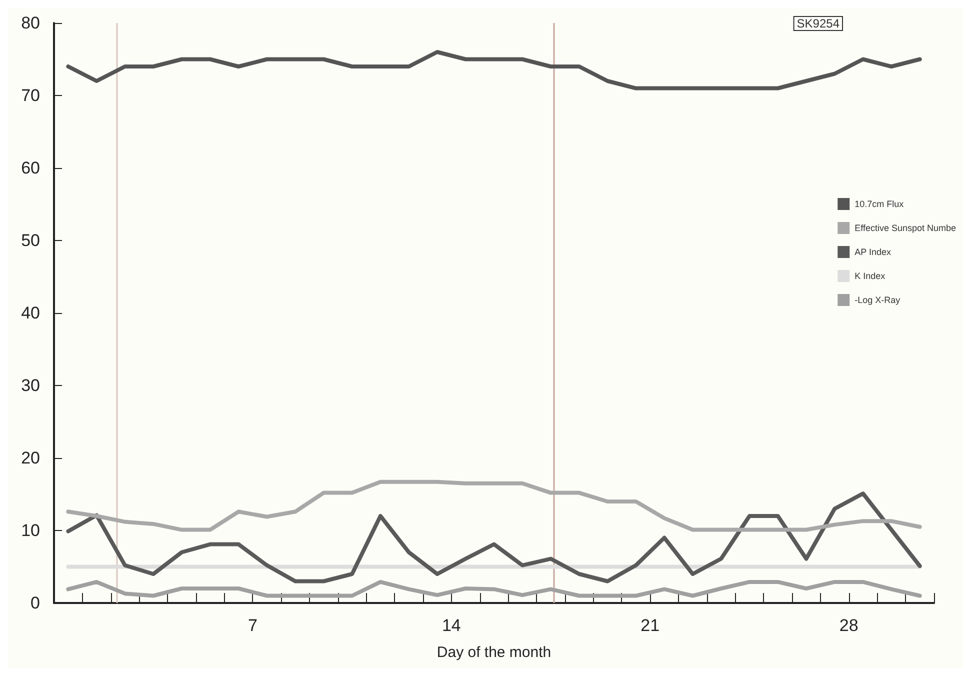 The height and width of the screenshot is (677, 971). Describe the element at coordinates (879, 204) in the screenshot. I see `legend-label: 10.7cm Flux` at that location.